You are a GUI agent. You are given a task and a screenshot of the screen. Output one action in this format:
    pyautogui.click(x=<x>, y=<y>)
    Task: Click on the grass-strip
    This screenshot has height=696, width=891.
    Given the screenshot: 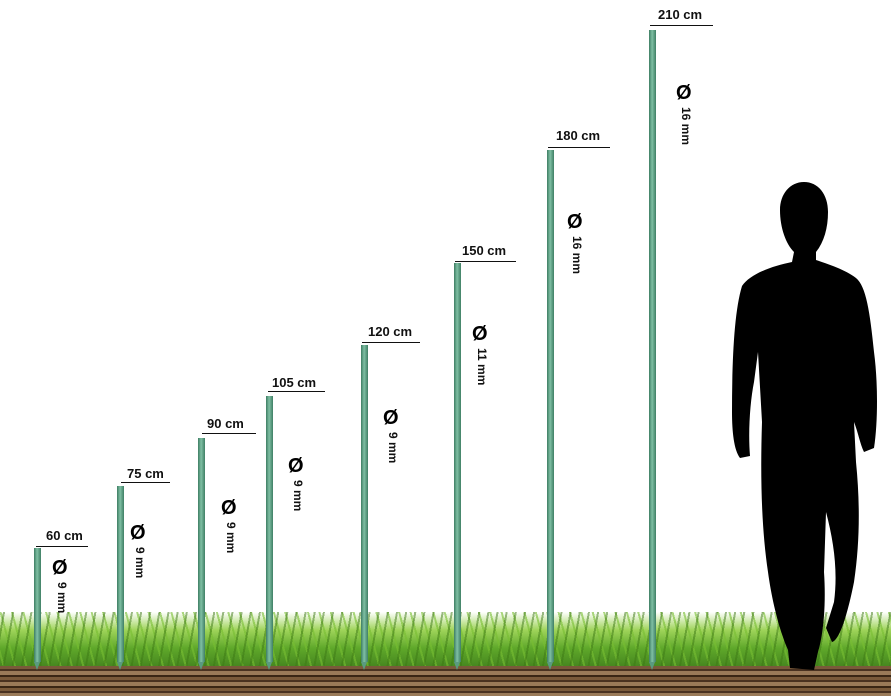 What is the action you would take?
    pyautogui.click(x=445, y=642)
    